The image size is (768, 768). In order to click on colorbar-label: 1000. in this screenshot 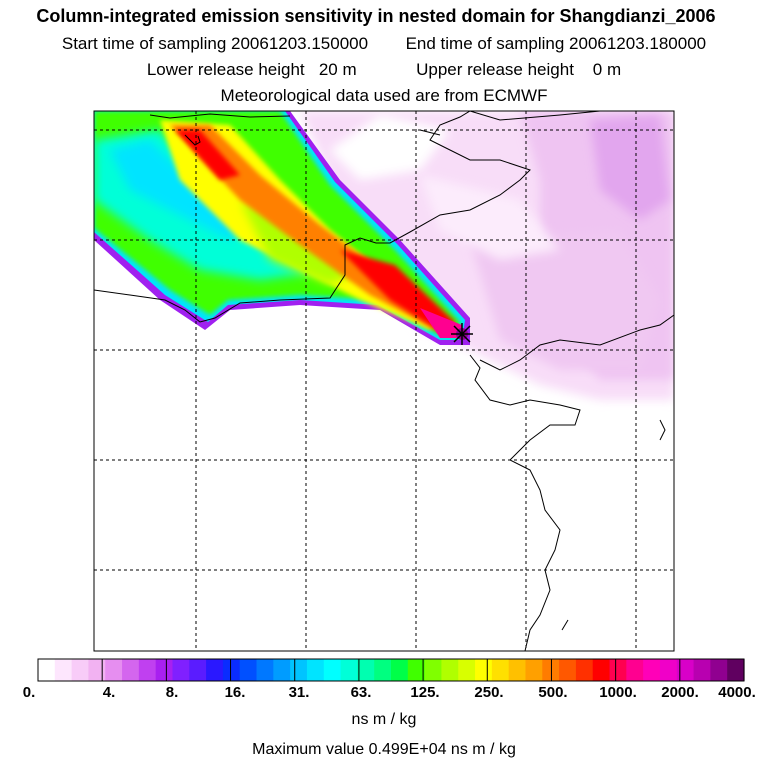, I will do `click(618, 692)`.